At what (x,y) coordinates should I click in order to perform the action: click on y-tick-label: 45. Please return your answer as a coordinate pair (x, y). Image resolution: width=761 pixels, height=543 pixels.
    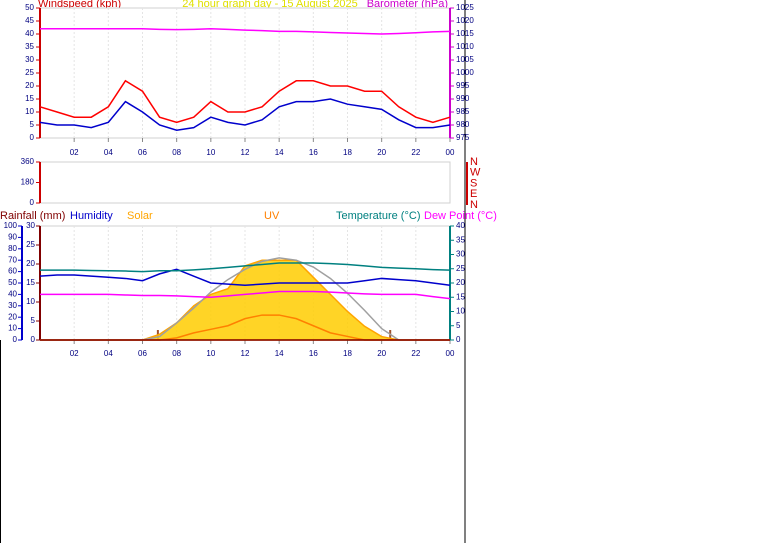
    Looking at the image, I should click on (29, 20).